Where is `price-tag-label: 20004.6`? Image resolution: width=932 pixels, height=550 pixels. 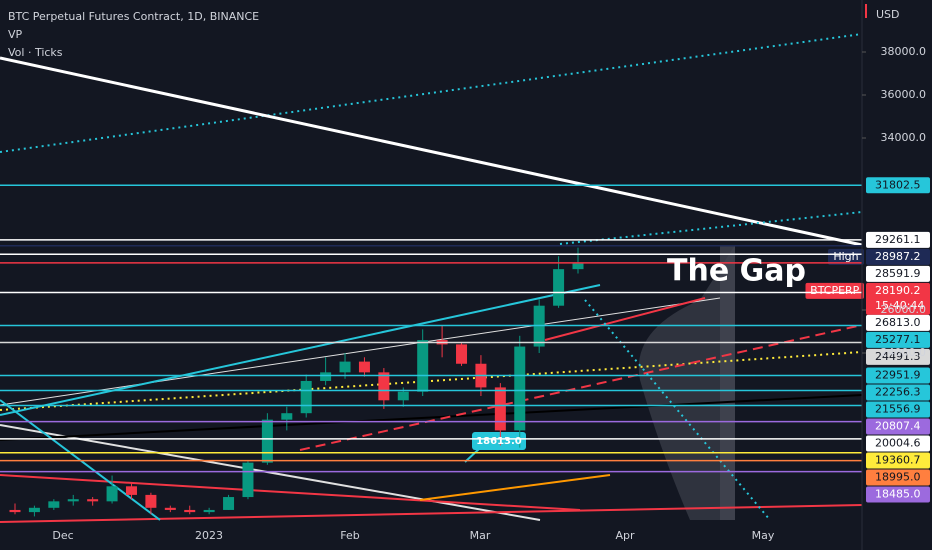 price-tag-label: 20004.6 is located at coordinates (898, 443).